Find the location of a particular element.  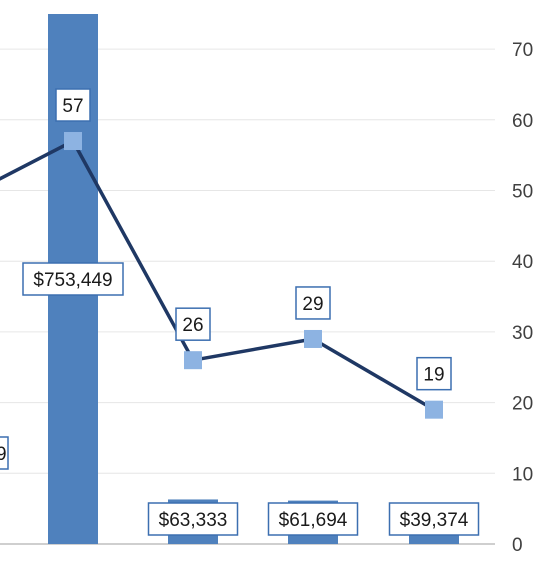

bar-data-label: $39,374 is located at coordinates (434, 519).